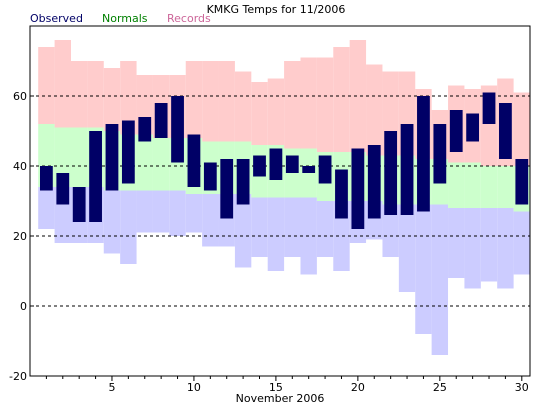 Image resolution: width=540 pixels, height=406 pixels. I want to click on legend-normals: Normals, so click(125, 18).